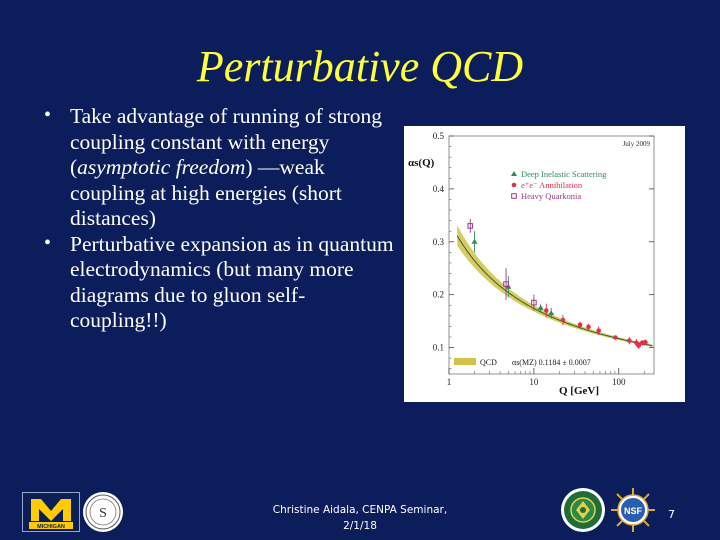 The image size is (720, 540). I want to click on x-axis-label: Q [GeV], so click(579, 391).